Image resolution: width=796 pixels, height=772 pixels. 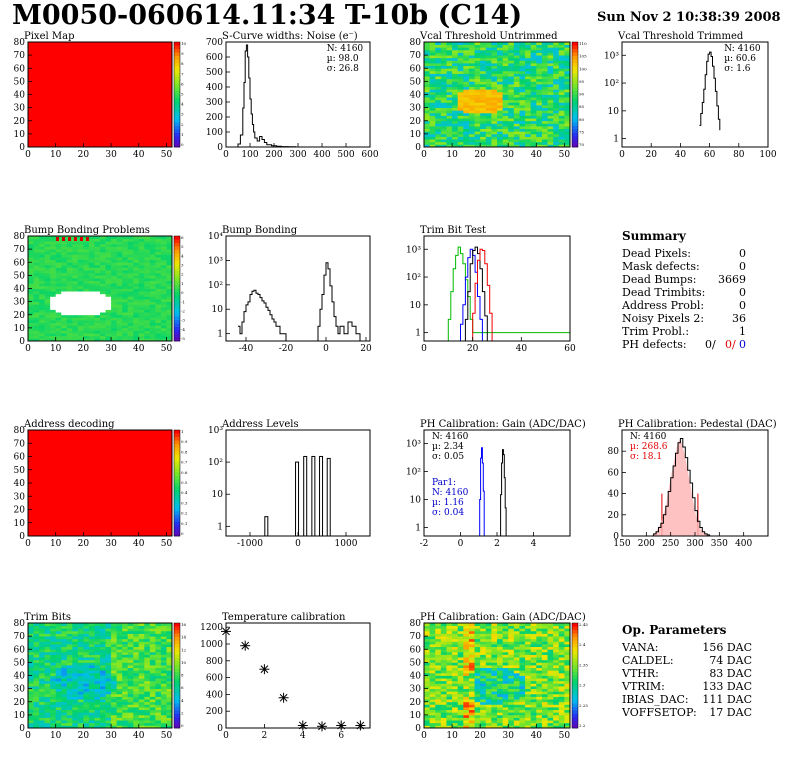 What do you see at coordinates (211, 645) in the screenshot?
I see `y-tick-label: 1000` at bounding box center [211, 645].